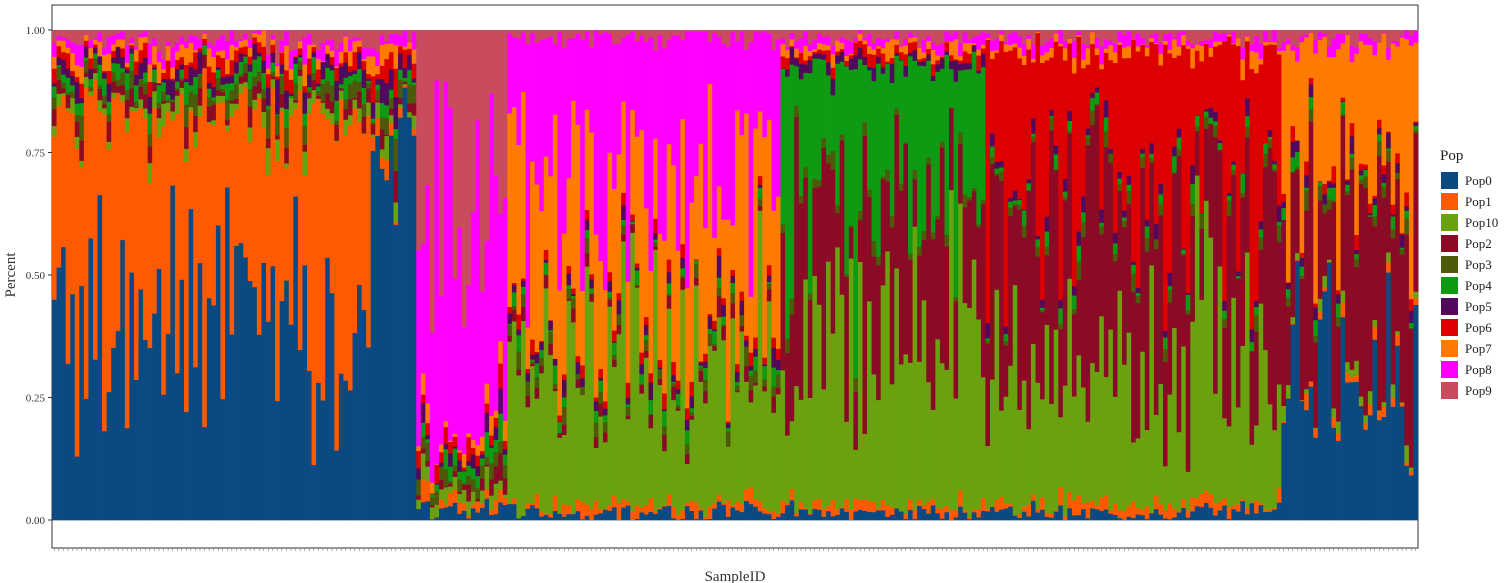  Describe the element at coordinates (1478, 264) in the screenshot. I see `legend-label-pop3: Pop3` at that location.